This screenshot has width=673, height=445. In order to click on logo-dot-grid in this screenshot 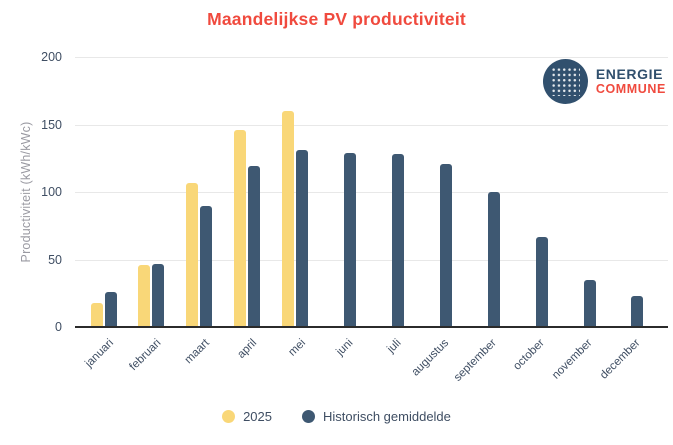, I will do `click(565, 81)`.